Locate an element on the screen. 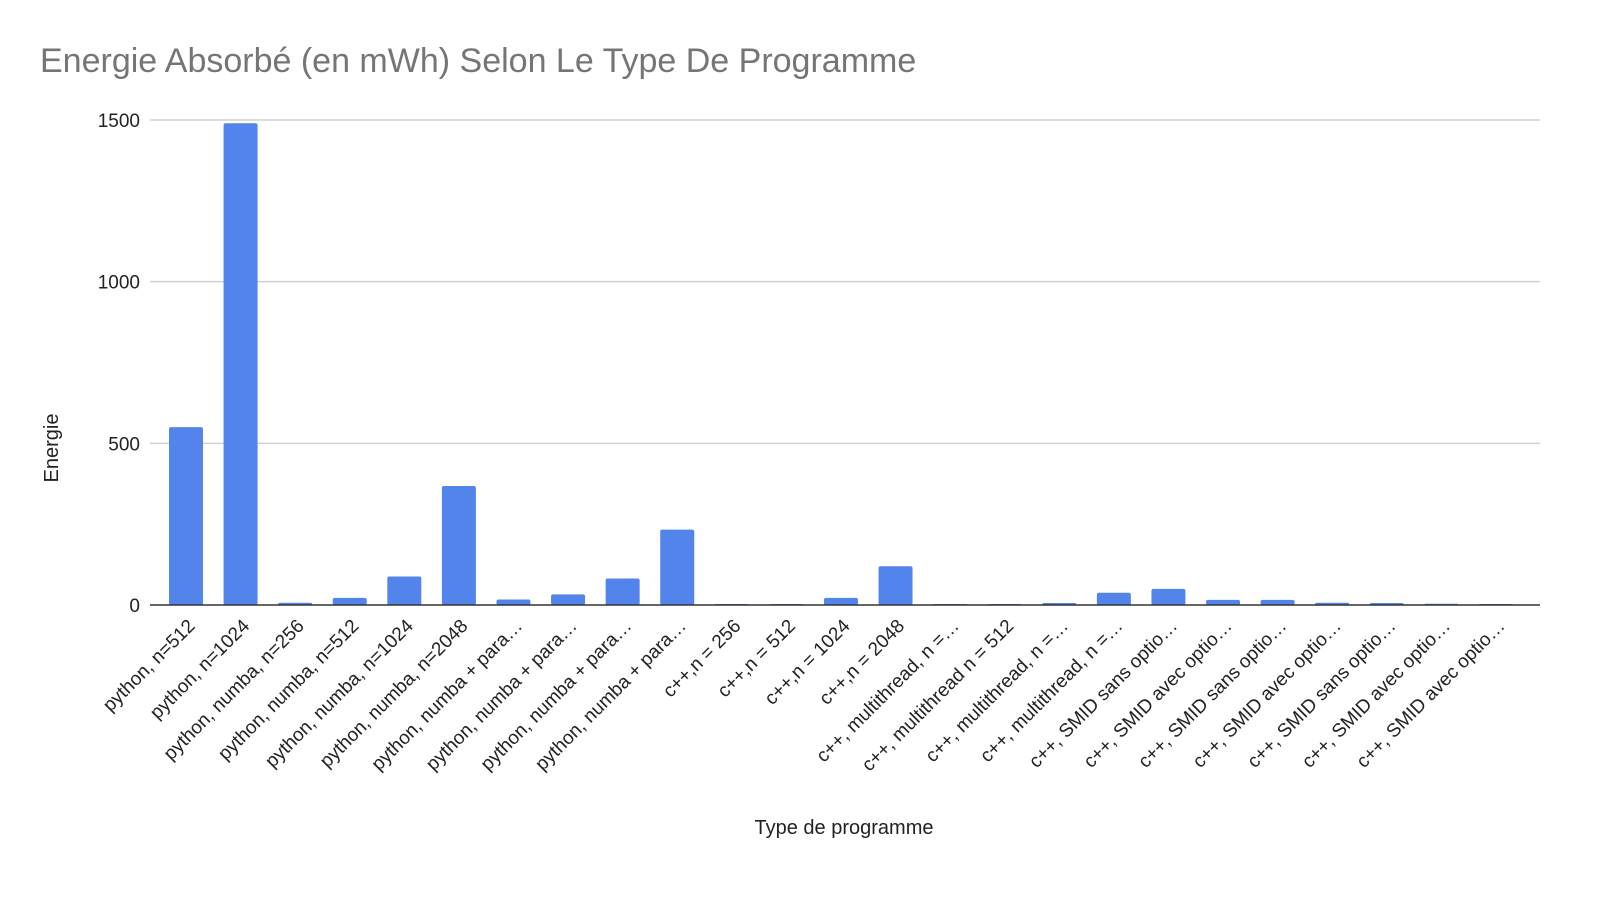 The image size is (1616, 898). y-tick-label: 500 is located at coordinates (124, 444).